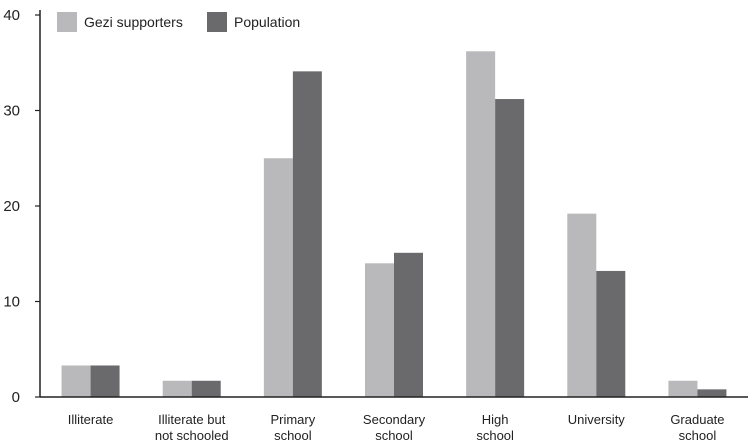  I want to click on x-tick-label: Illiterate, so click(91, 419).